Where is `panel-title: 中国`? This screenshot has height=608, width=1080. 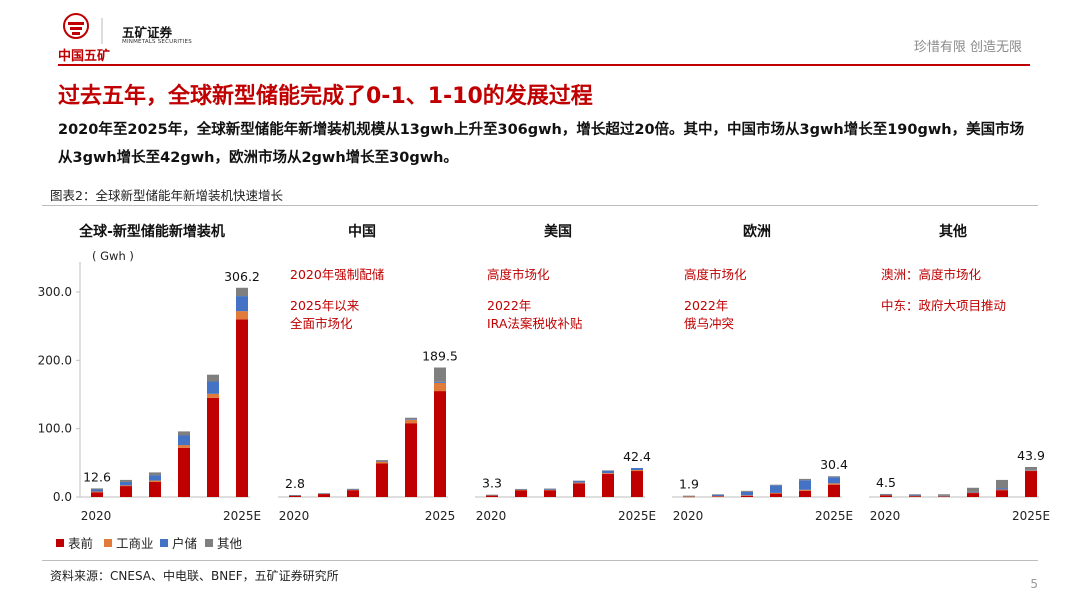 panel-title: 中国 is located at coordinates (362, 231).